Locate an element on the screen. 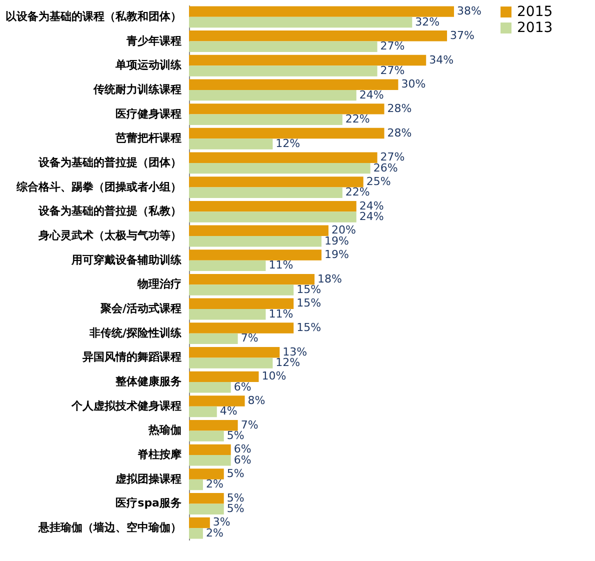 The height and width of the screenshot is (561, 595). data-label: 34% is located at coordinates (441, 59).